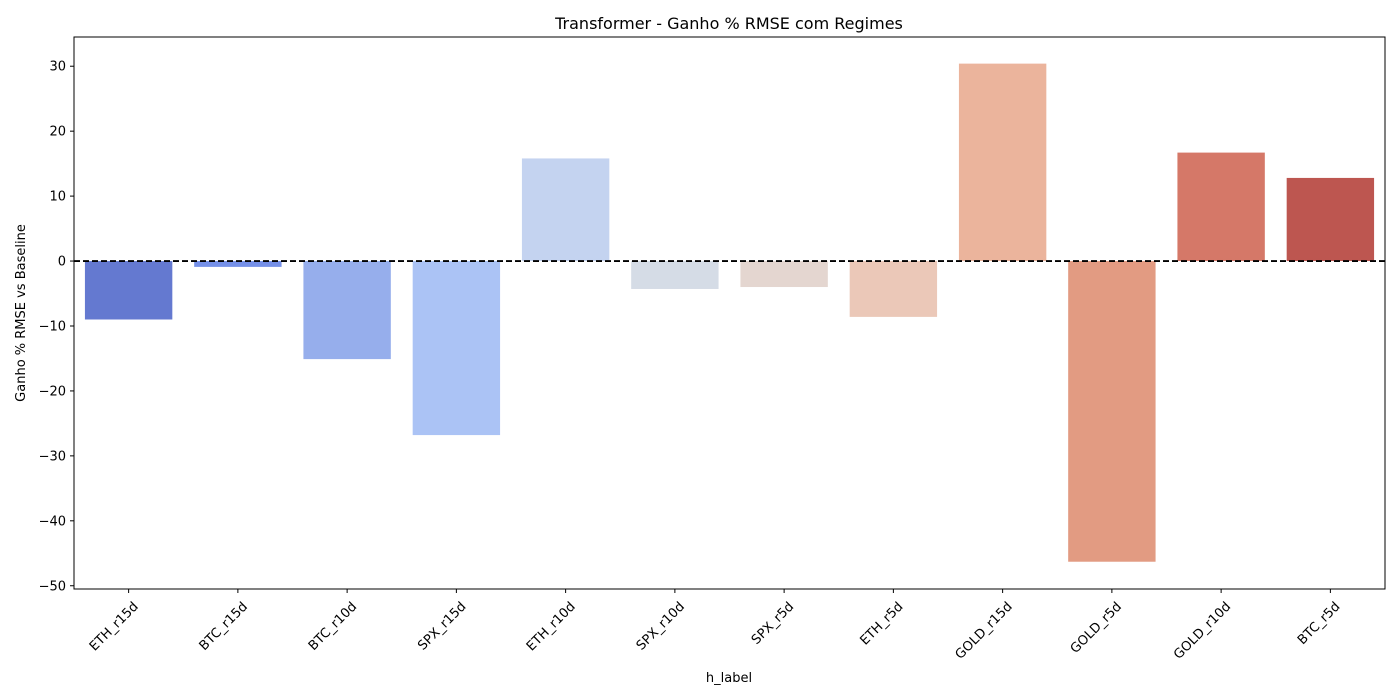 The width and height of the screenshot is (1400, 700). Describe the element at coordinates (1221, 207) in the screenshot. I see `bar-GOLD_r10d` at that location.